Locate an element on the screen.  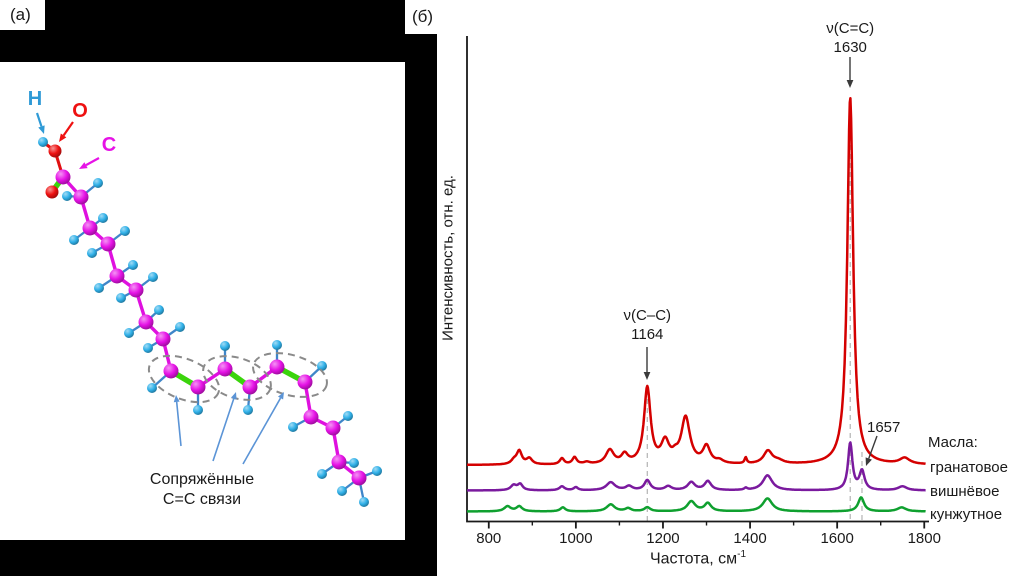
peak-annotation-text: ν(C–C) 1164 is located at coordinates (647, 325).